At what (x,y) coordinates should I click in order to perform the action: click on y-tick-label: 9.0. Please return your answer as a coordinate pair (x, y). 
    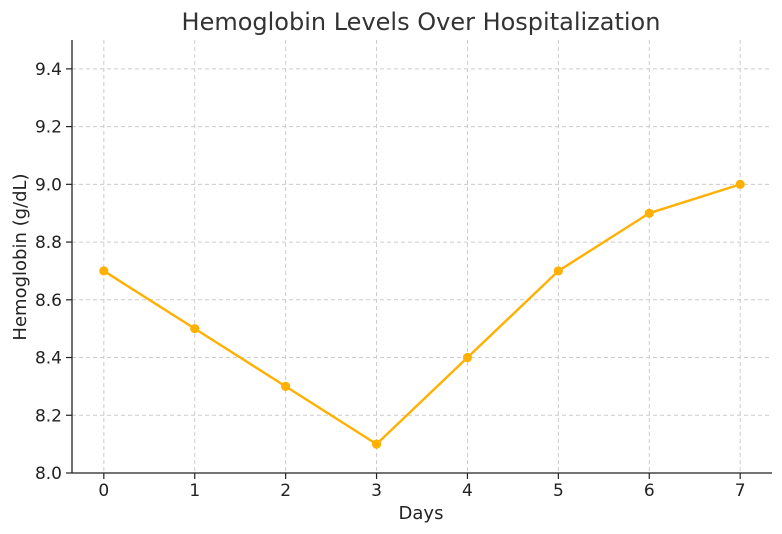
    Looking at the image, I should click on (48, 185).